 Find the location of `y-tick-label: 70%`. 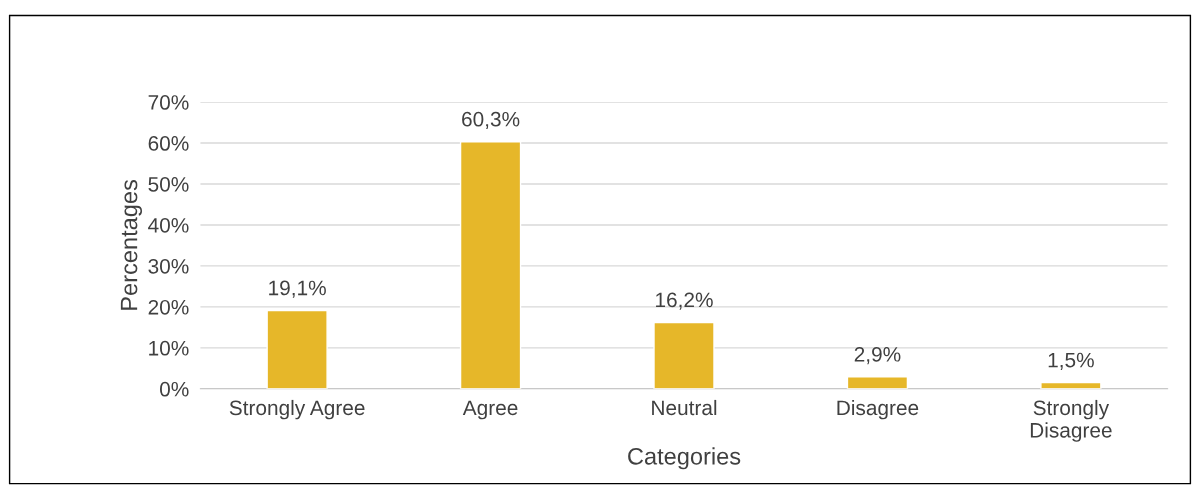

y-tick-label: 70% is located at coordinates (168, 102).